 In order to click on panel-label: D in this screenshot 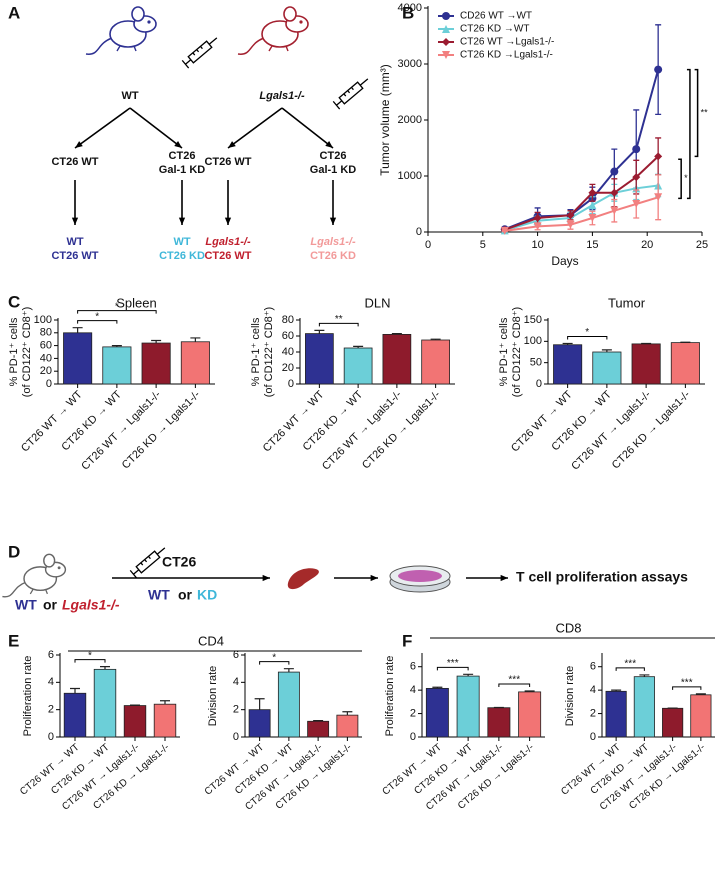, I will do `click(14, 551)`.